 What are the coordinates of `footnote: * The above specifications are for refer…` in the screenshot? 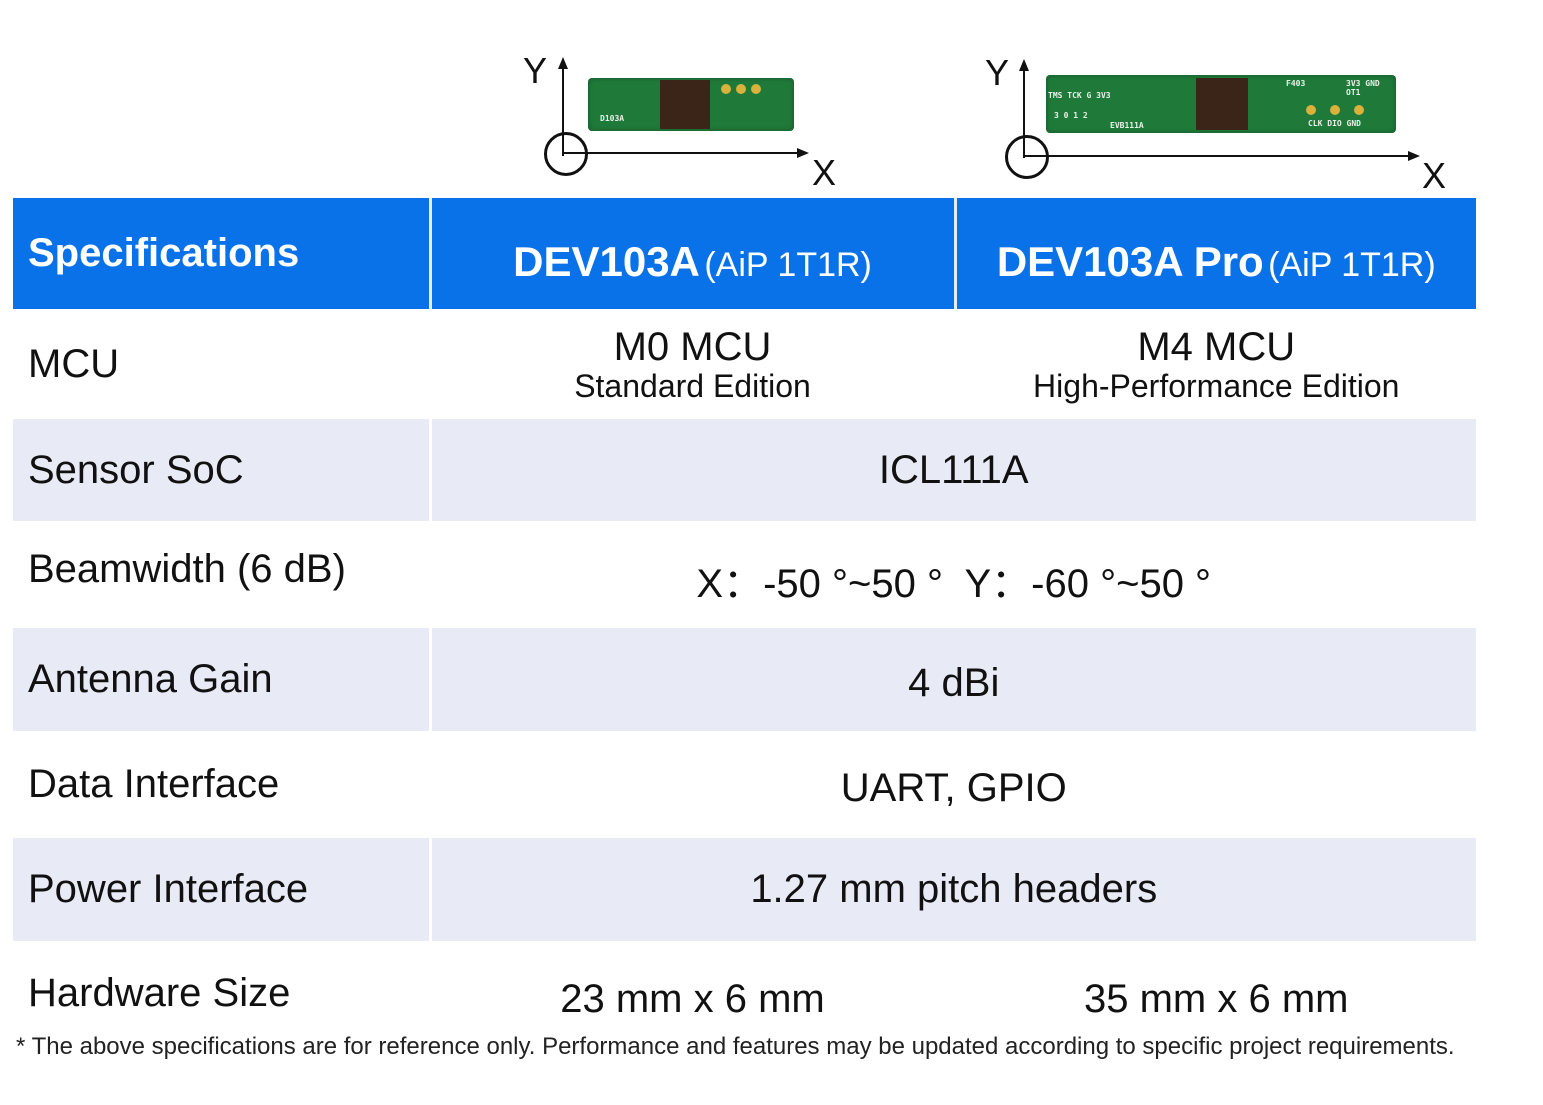 It's located at (735, 1046).